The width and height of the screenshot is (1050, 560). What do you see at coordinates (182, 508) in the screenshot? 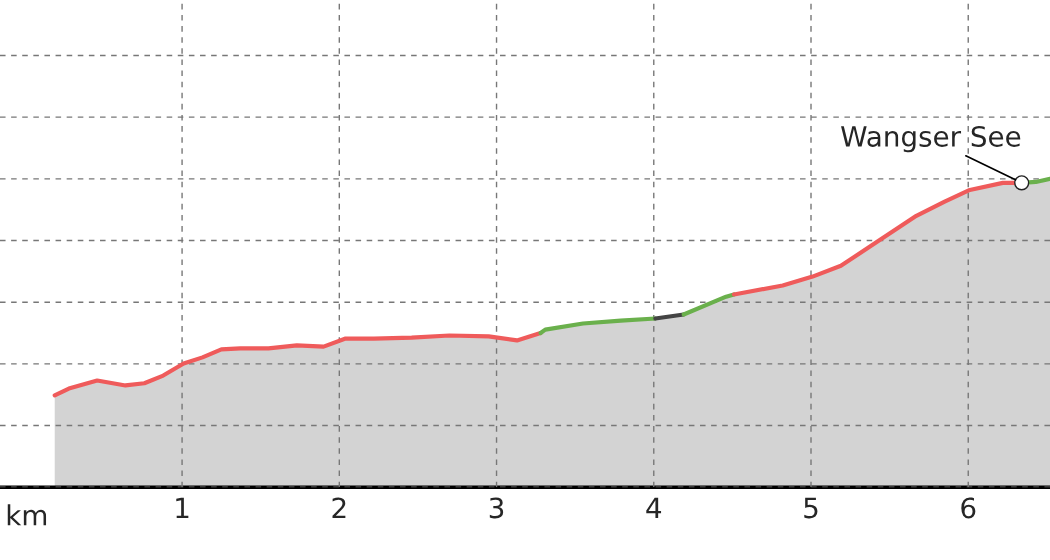
I see `x-tick-label: 1` at bounding box center [182, 508].